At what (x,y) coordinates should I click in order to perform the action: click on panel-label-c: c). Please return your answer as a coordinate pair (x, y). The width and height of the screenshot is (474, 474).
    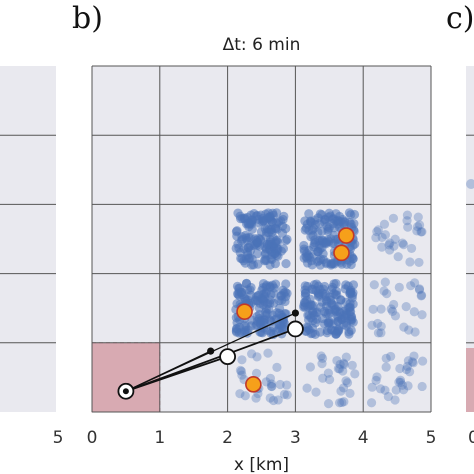
    Looking at the image, I should click on (460, 18).